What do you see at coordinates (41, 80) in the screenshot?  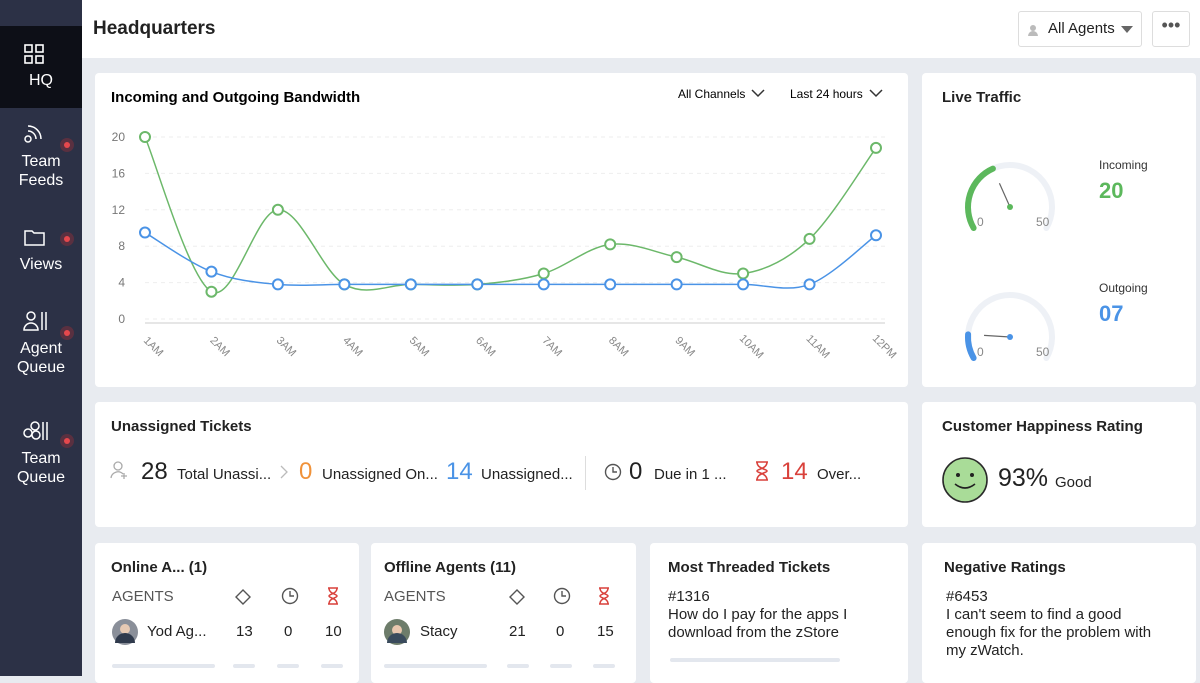 I see `nav-hq: HQ` at bounding box center [41, 80].